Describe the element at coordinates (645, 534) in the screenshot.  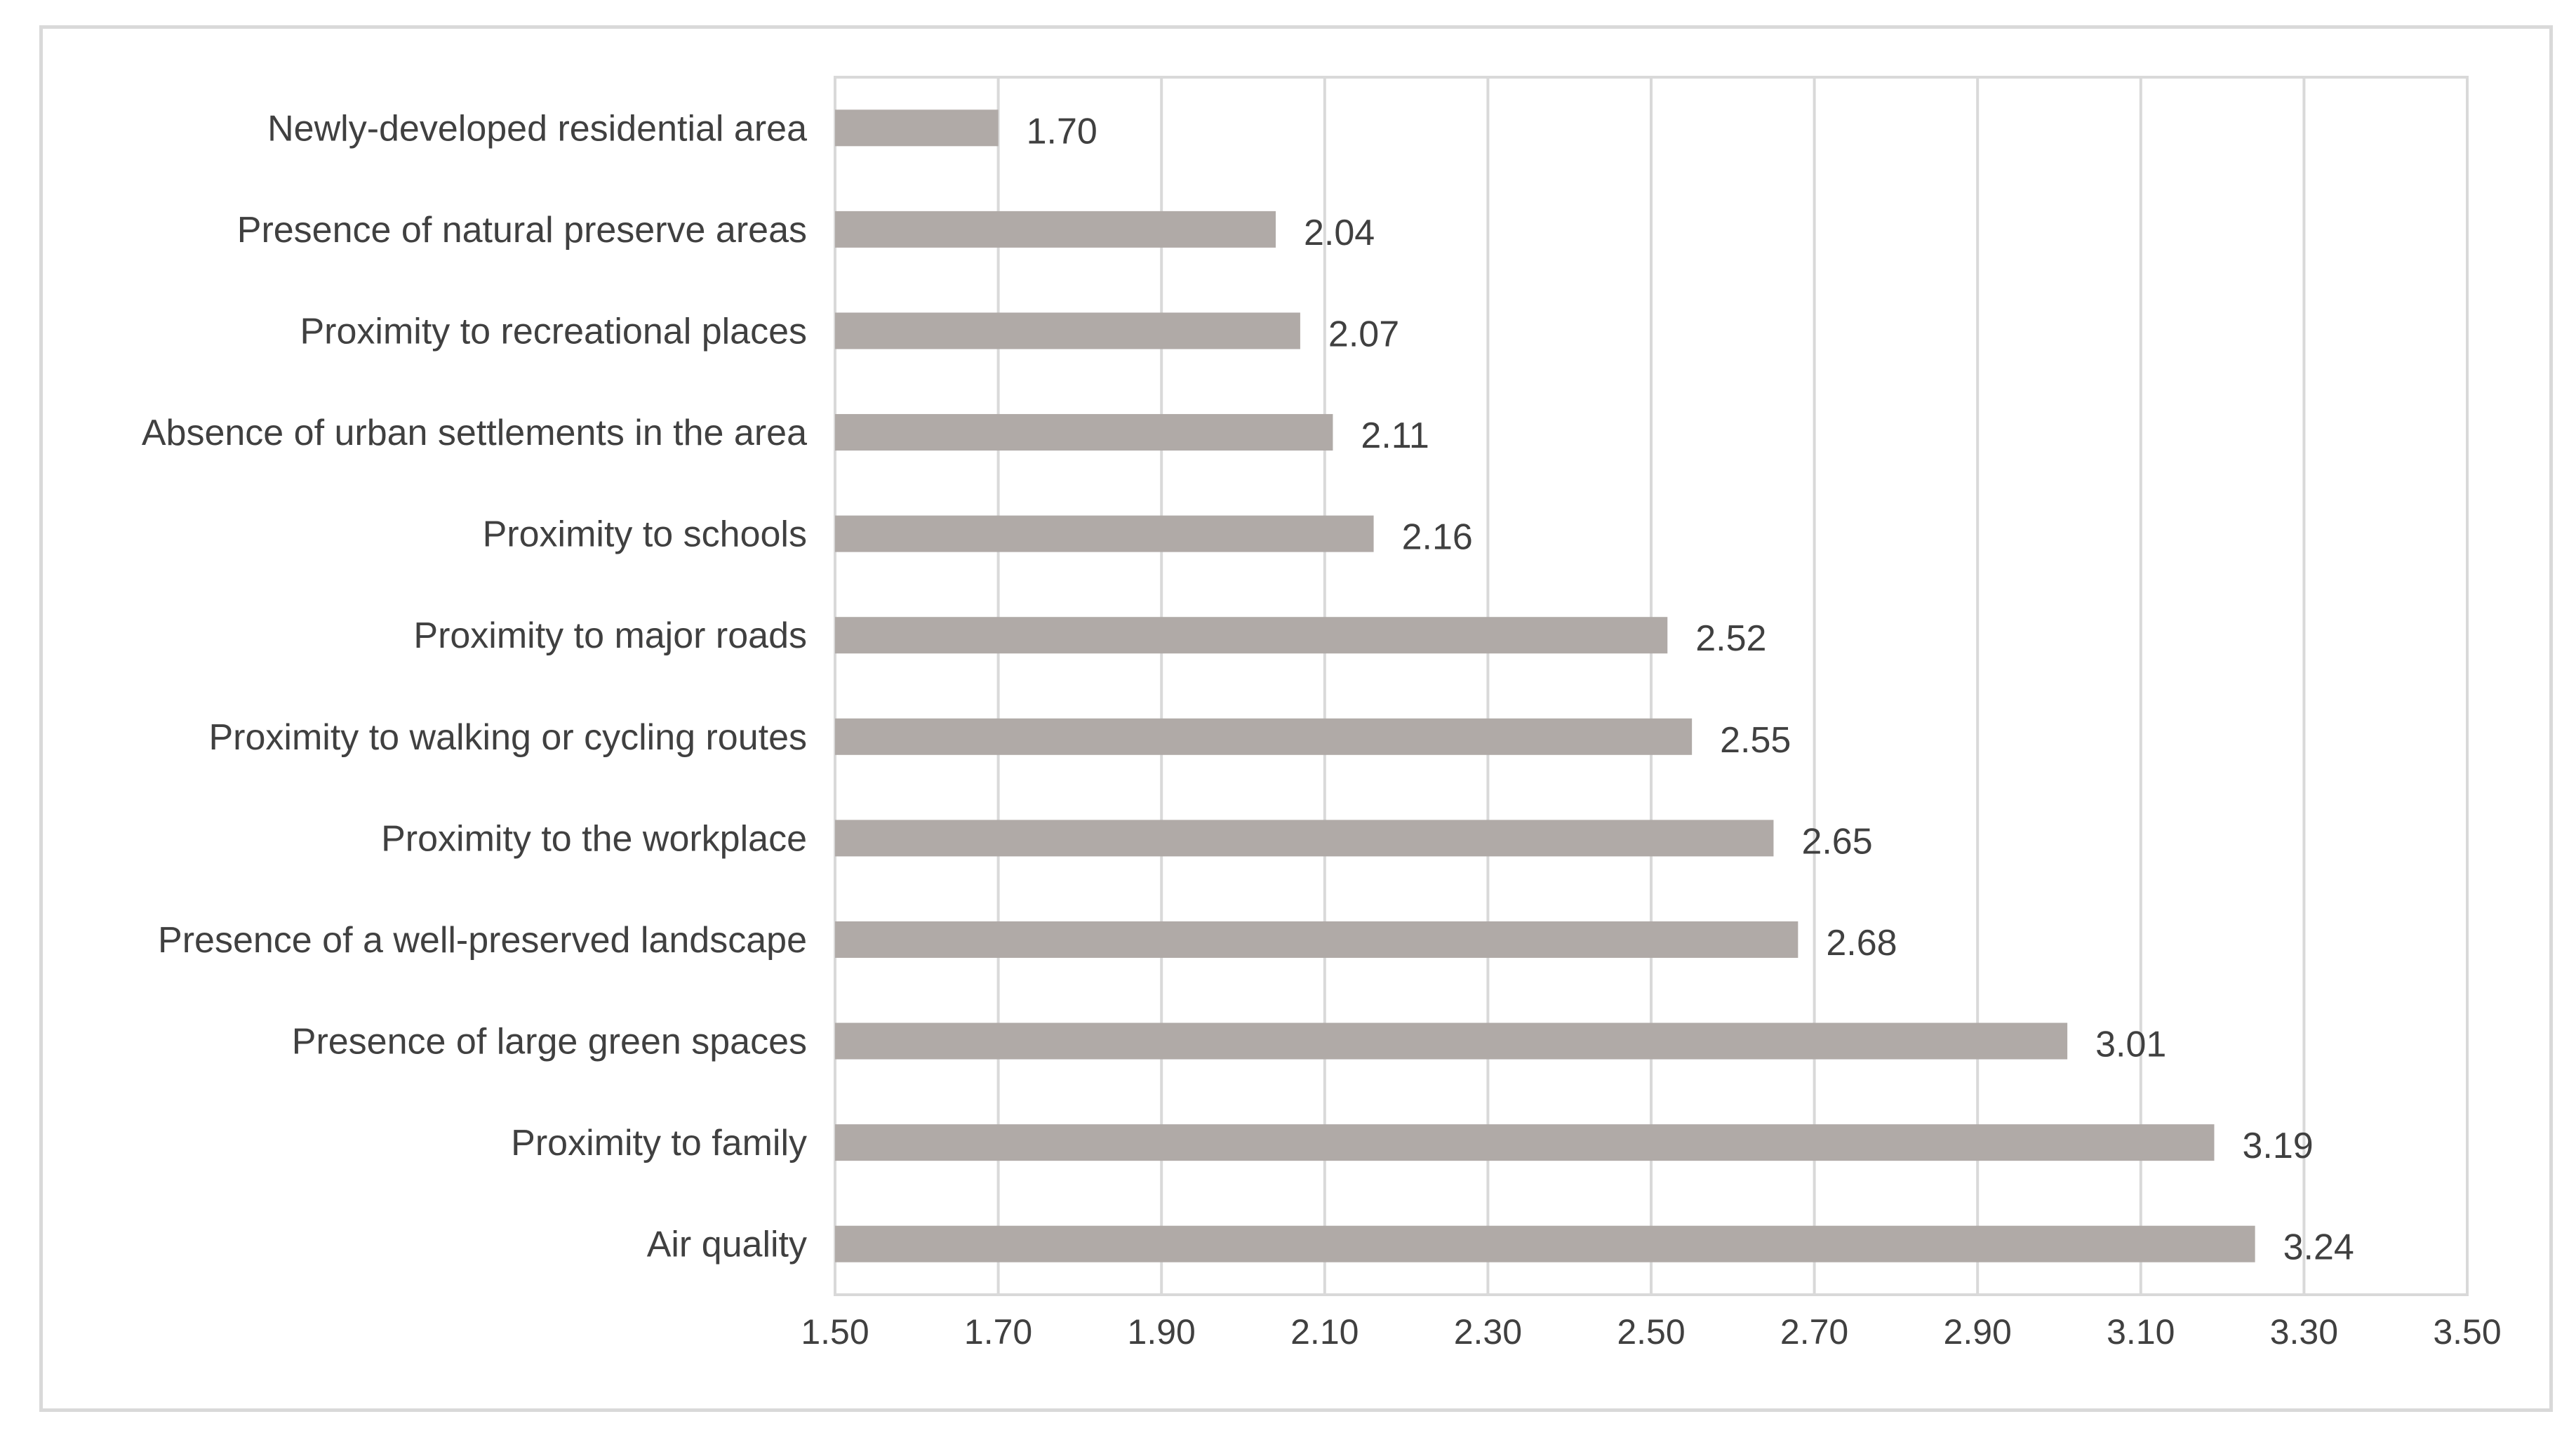
I see `category-label: Proximity to schools` at that location.